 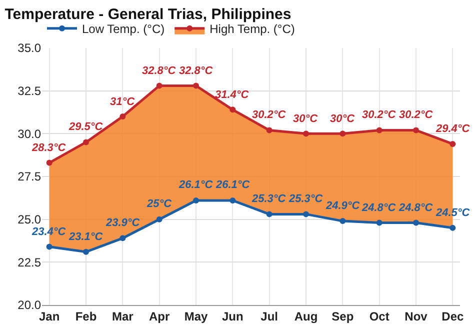 I want to click on x-tick-label: Jan, so click(x=49, y=316).